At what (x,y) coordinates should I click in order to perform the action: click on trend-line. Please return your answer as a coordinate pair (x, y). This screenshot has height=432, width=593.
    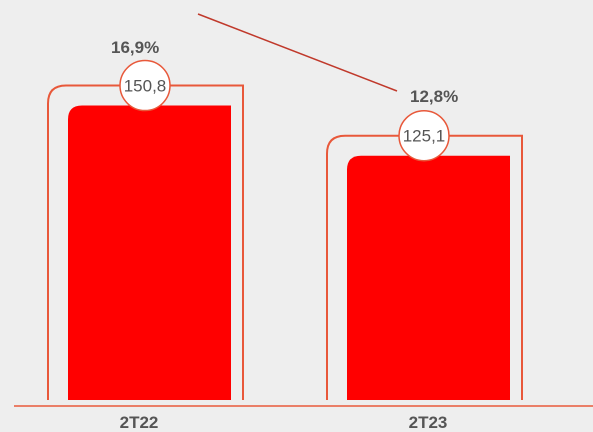
    Looking at the image, I should click on (297, 52).